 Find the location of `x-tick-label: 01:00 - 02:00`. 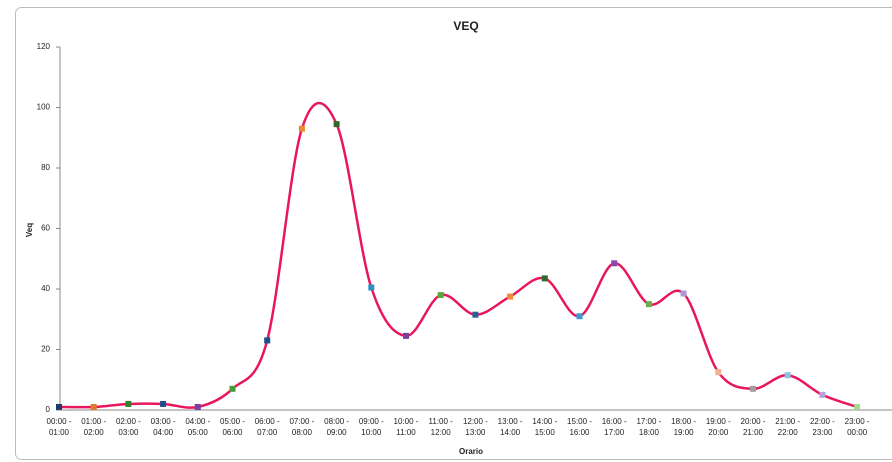

x-tick-label: 01:00 - 02:00 is located at coordinates (94, 427).